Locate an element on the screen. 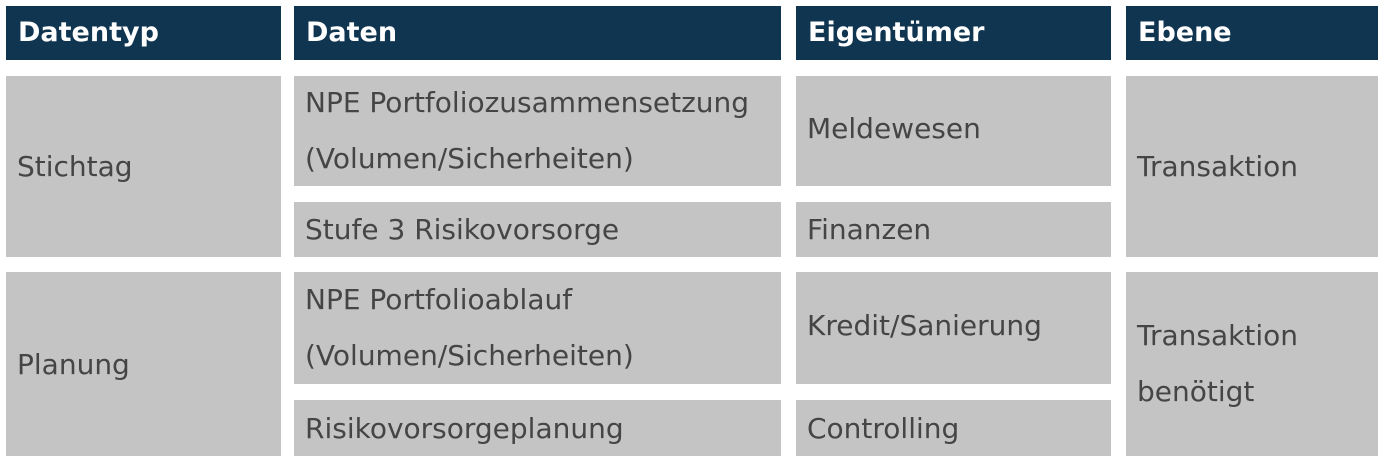  eigentuemer-cell: Controlling is located at coordinates (953, 428).